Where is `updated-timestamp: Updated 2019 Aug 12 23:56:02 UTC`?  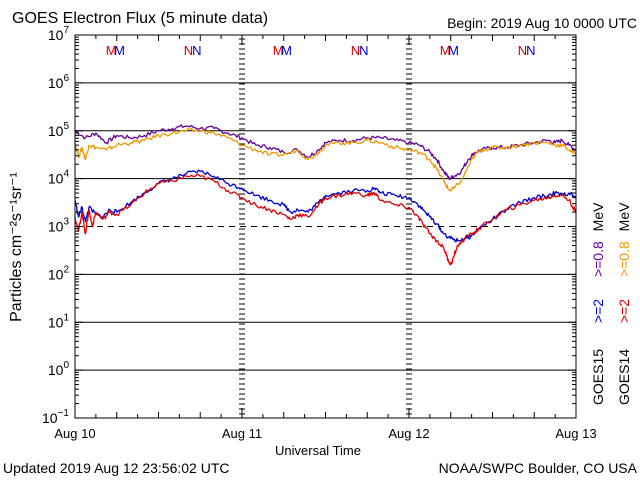
updated-timestamp: Updated 2019 Aug 12 23:56:02 UTC is located at coordinates (116, 468).